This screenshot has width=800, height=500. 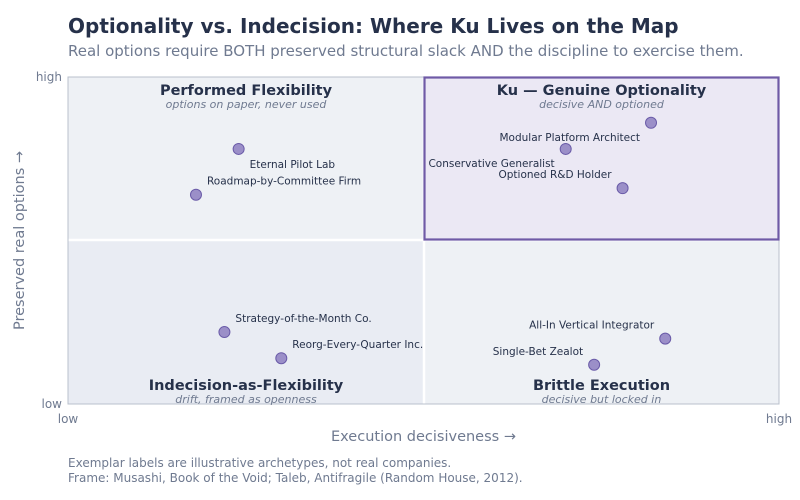 I want to click on highlight-border-top-right, so click(x=601, y=158).